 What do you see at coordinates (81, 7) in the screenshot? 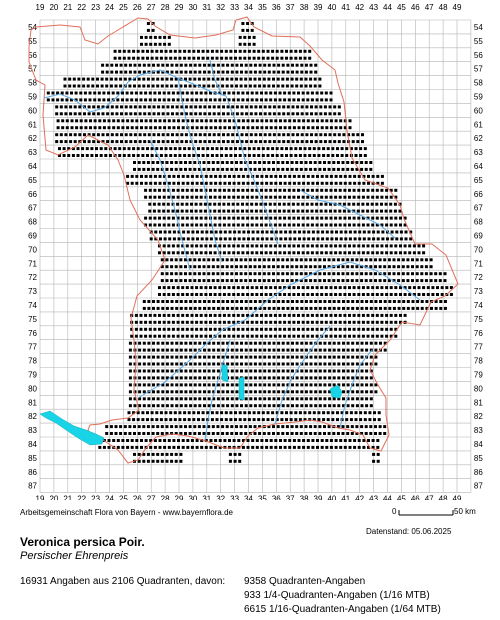
I see `col-label: 22` at bounding box center [81, 7].